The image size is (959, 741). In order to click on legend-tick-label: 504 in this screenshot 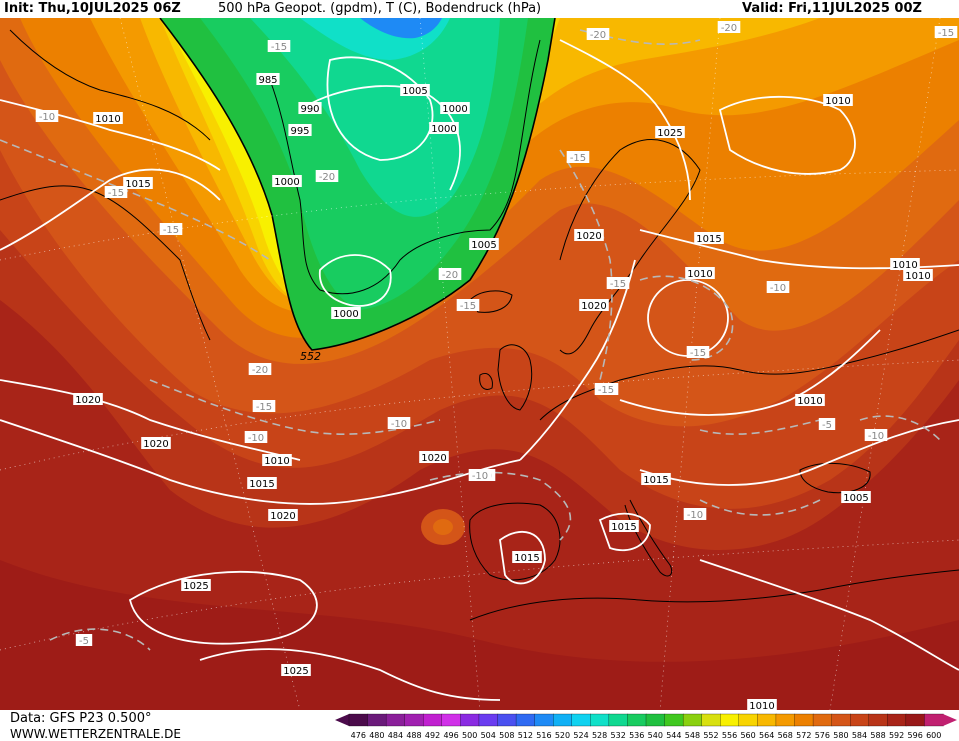, I will do `click(488, 735)`.